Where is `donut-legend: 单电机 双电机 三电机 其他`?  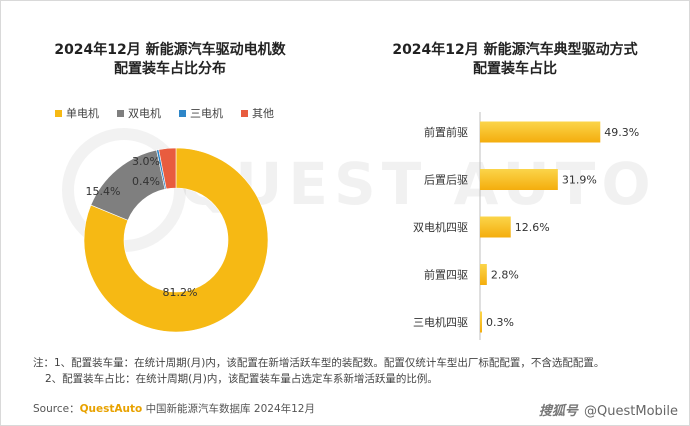
donut-legend: 单电机 双电机 三电机 其他 is located at coordinates (164, 113).